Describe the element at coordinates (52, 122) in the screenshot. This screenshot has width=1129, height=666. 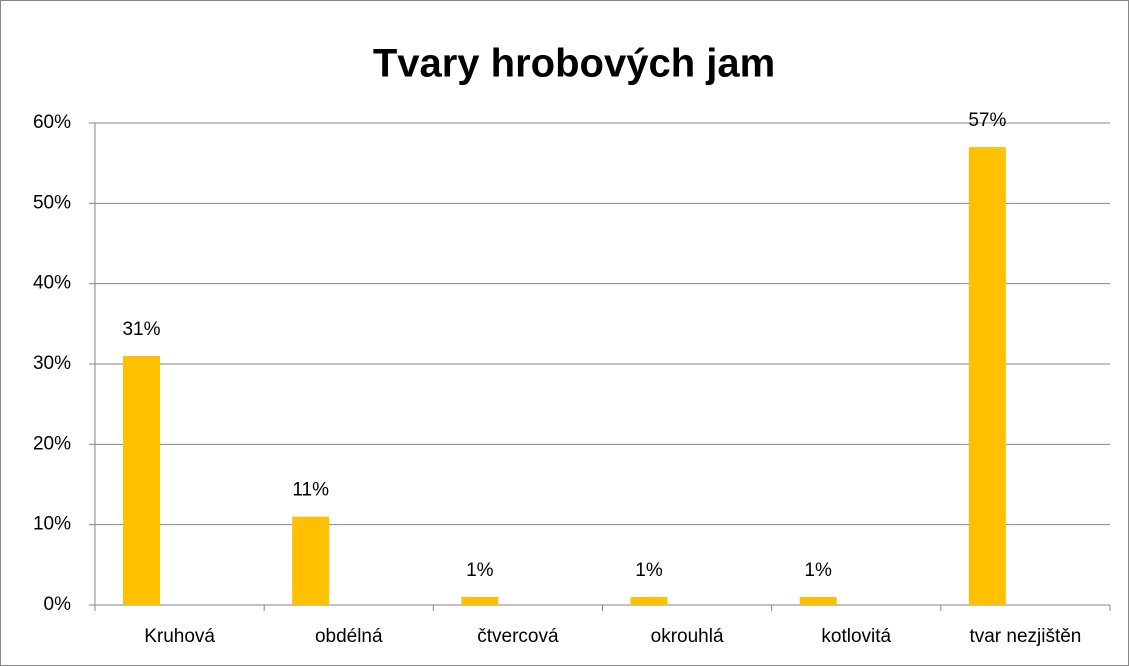
I see `y-tick-label: 60%` at that location.